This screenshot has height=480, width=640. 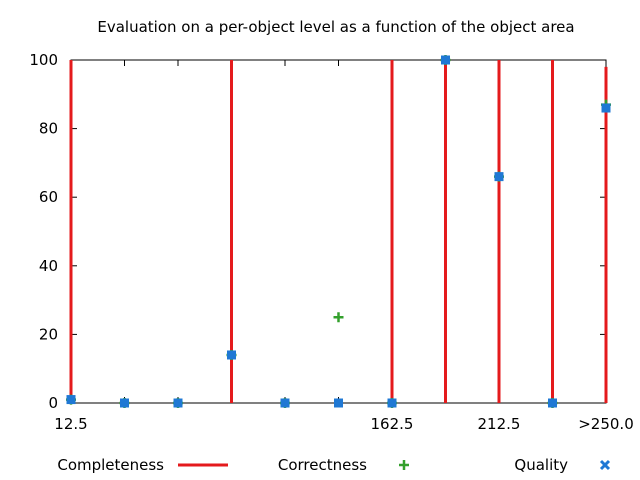 What do you see at coordinates (605, 465) in the screenshot?
I see `legend-swatch-quality` at bounding box center [605, 465].